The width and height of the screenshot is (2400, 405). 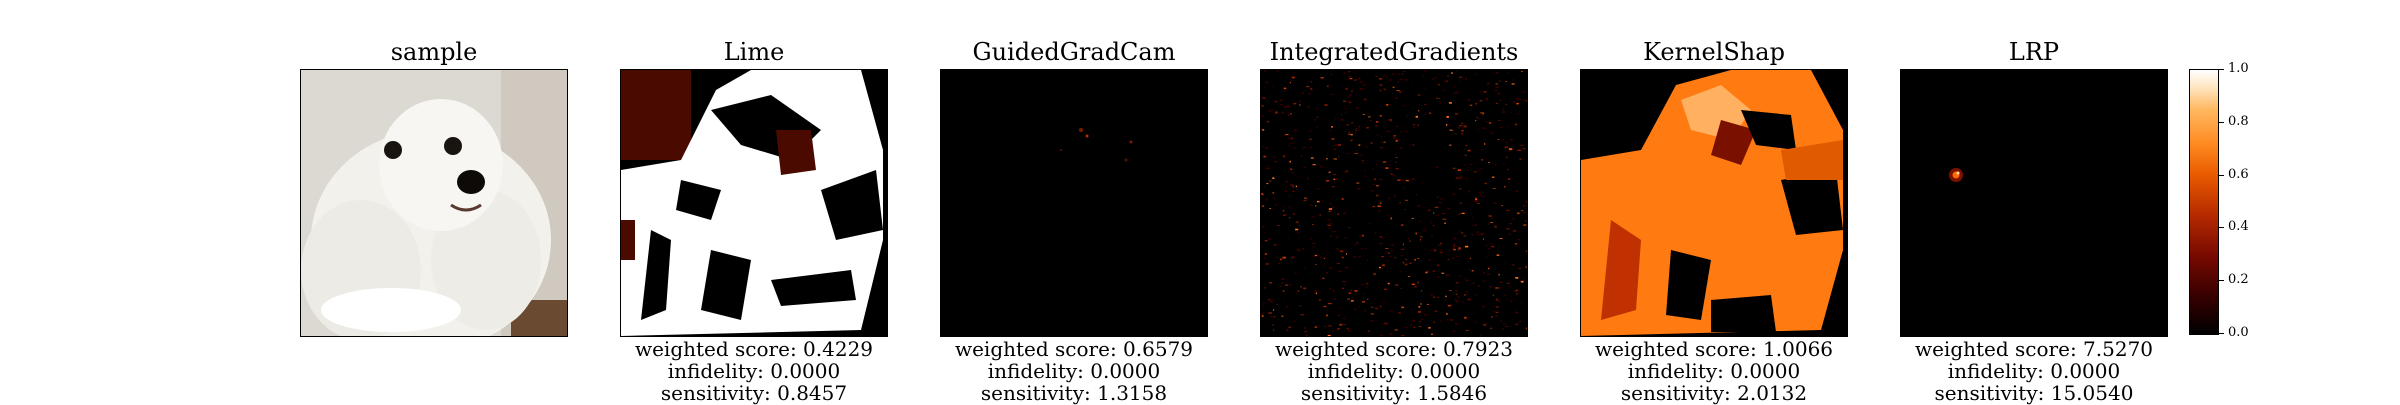 I want to click on infidelity-value: 0.0000, so click(x=1125, y=371).